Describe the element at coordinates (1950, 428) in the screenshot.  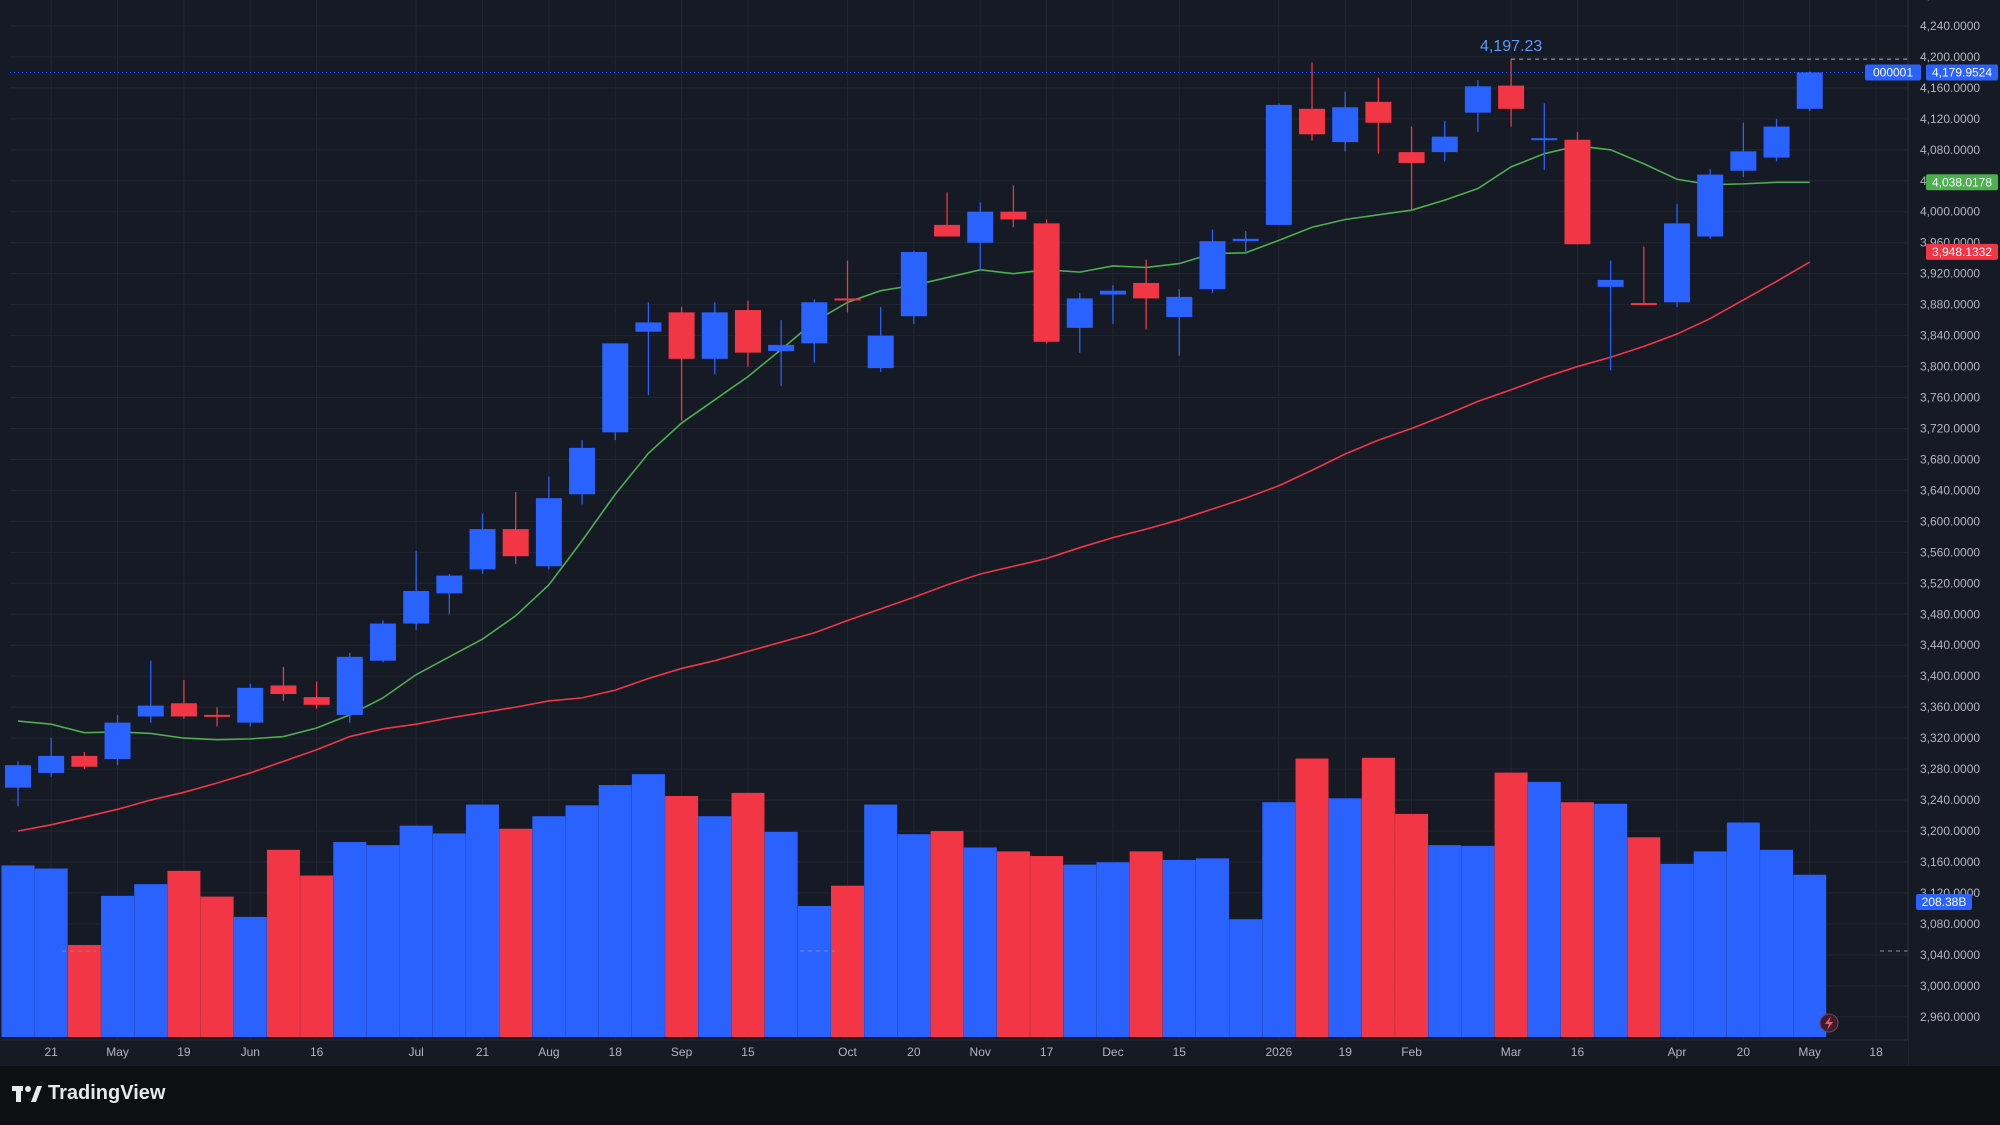
I see `price-tick-label: 3,720.0000` at that location.